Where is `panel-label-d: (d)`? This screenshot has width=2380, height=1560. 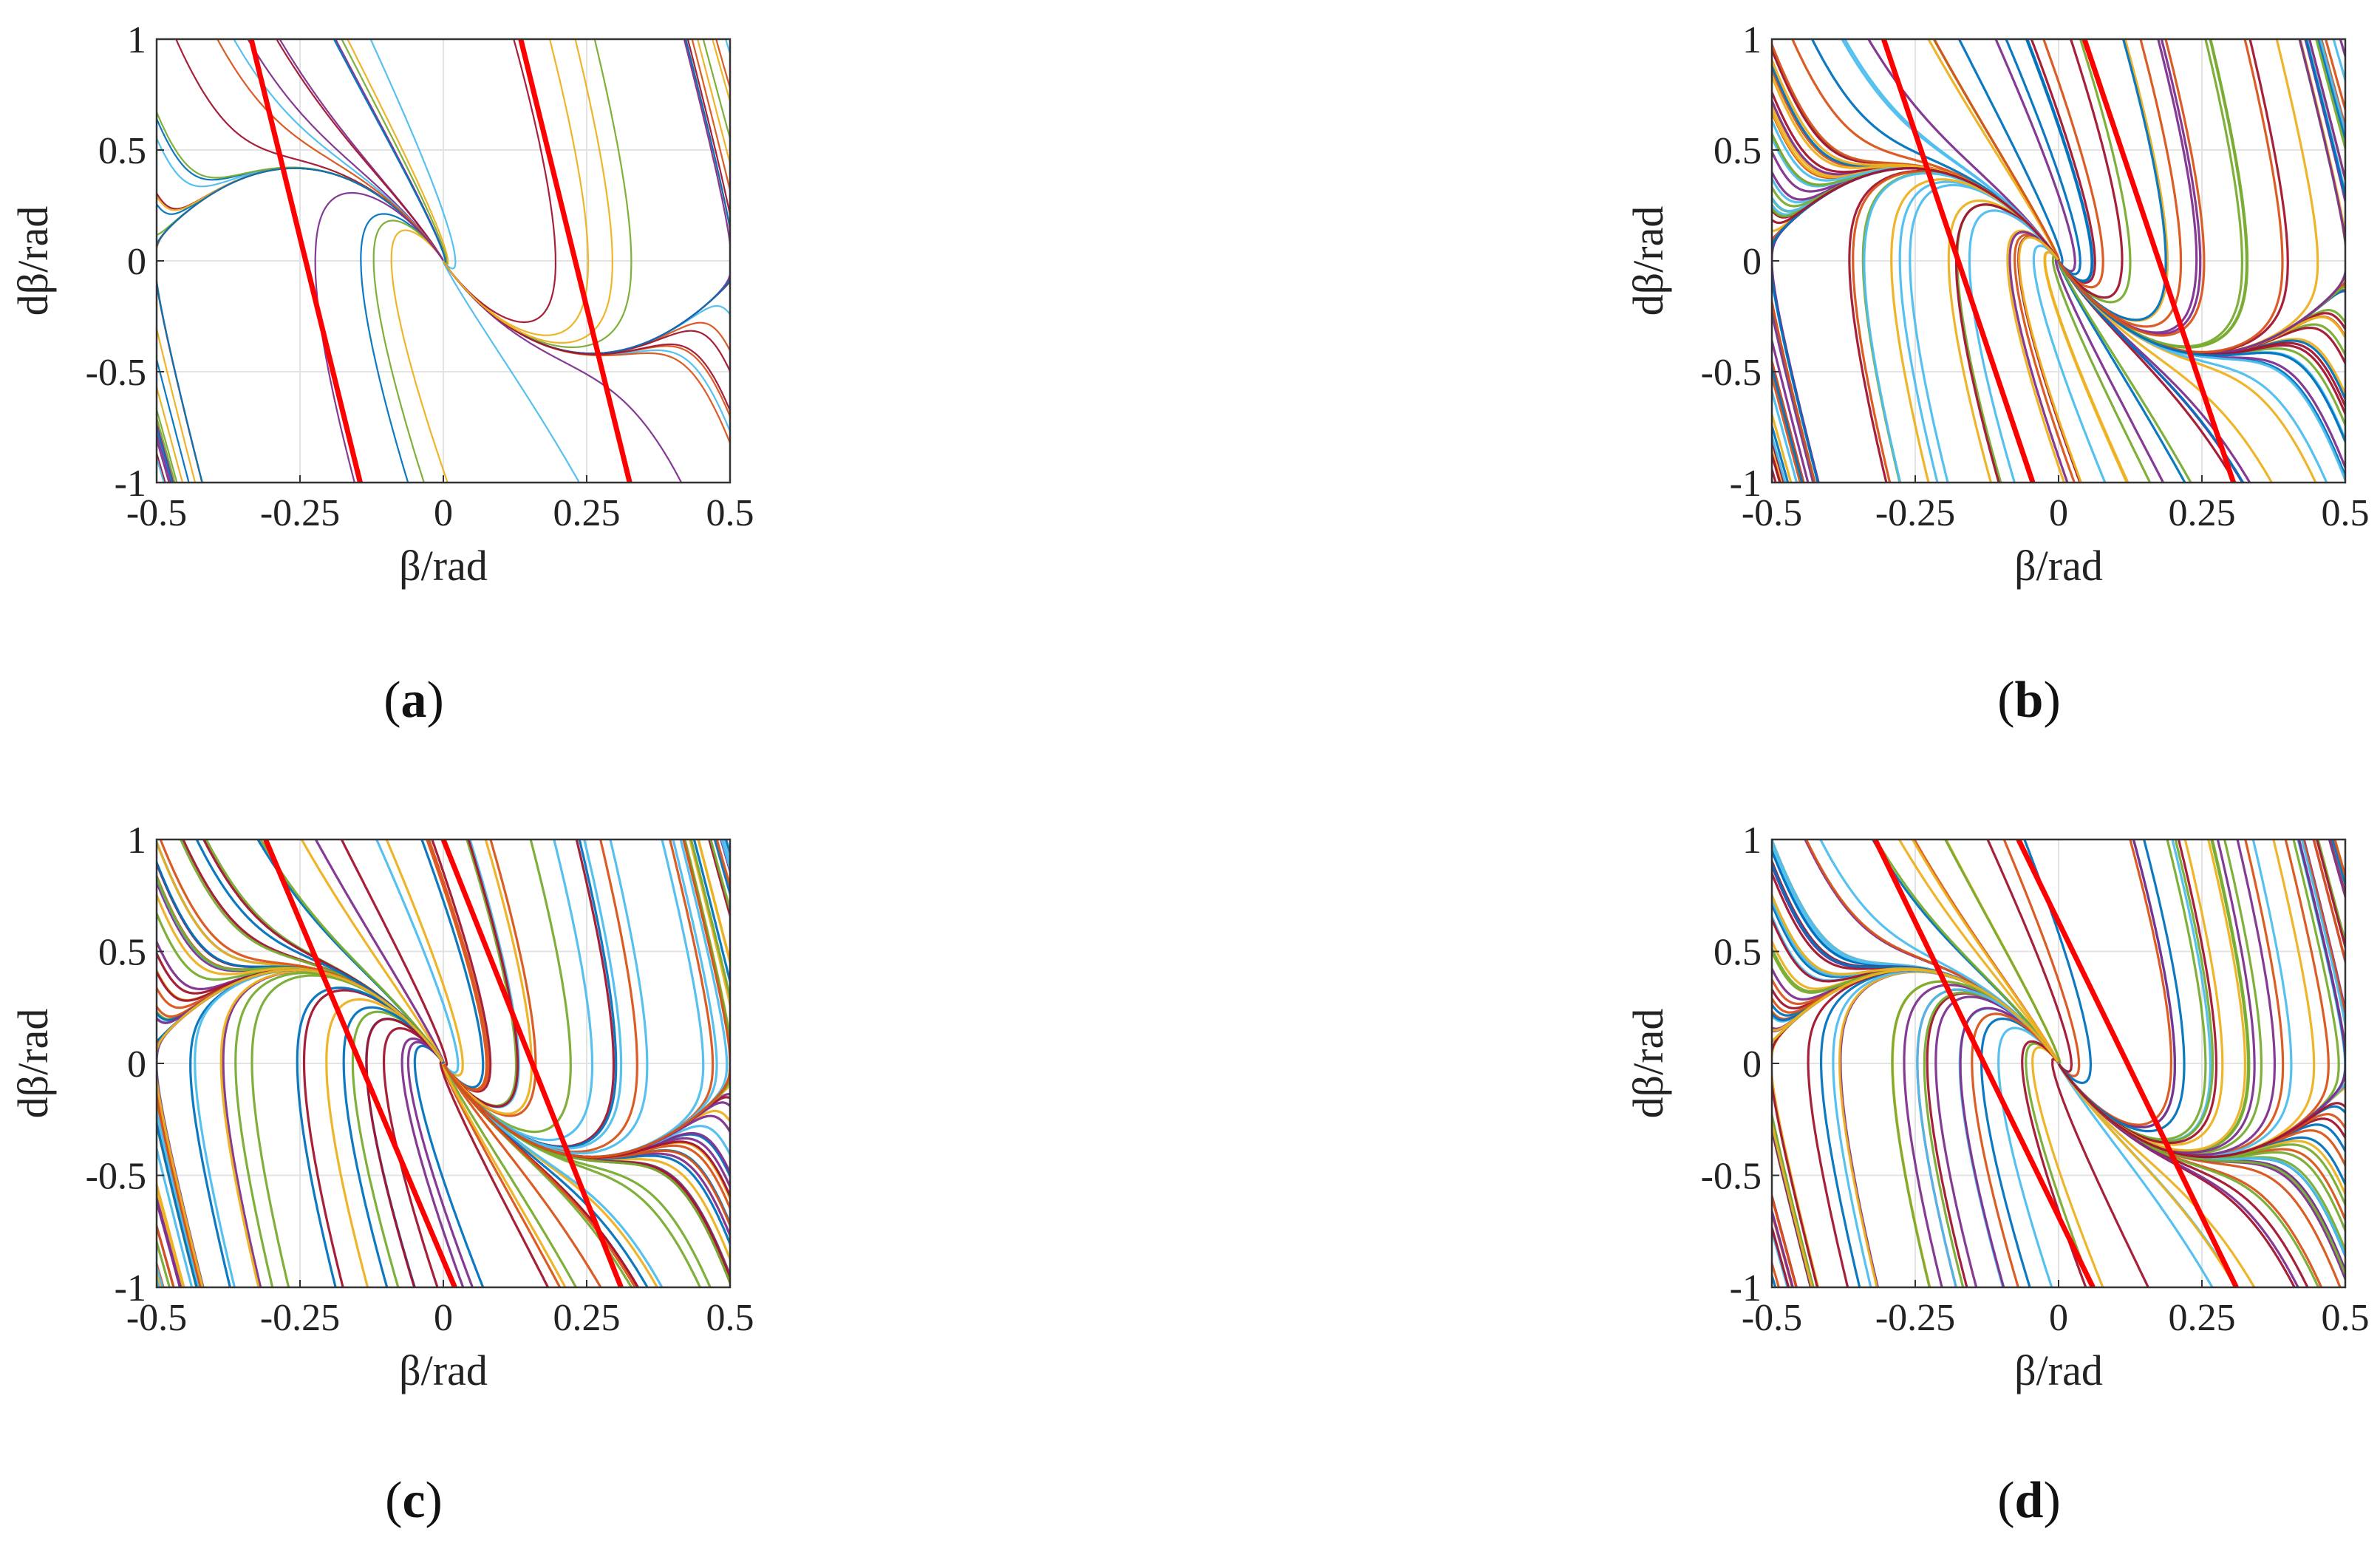
panel-label-d: (d) is located at coordinates (2029, 1501).